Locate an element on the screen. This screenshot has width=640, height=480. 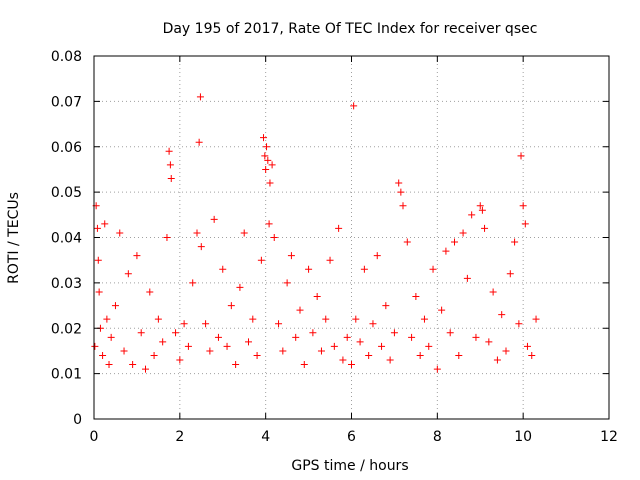
y-tick-label: 0.03 is located at coordinates (66, 284).